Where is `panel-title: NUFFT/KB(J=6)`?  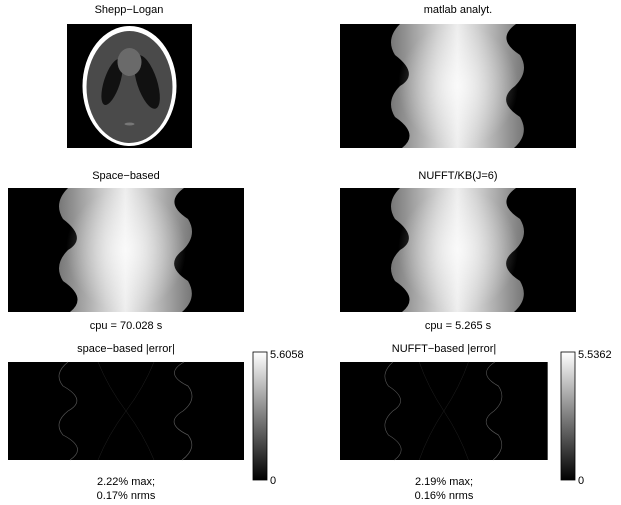
panel-title: NUFFT/KB(J=6) is located at coordinates (457, 176).